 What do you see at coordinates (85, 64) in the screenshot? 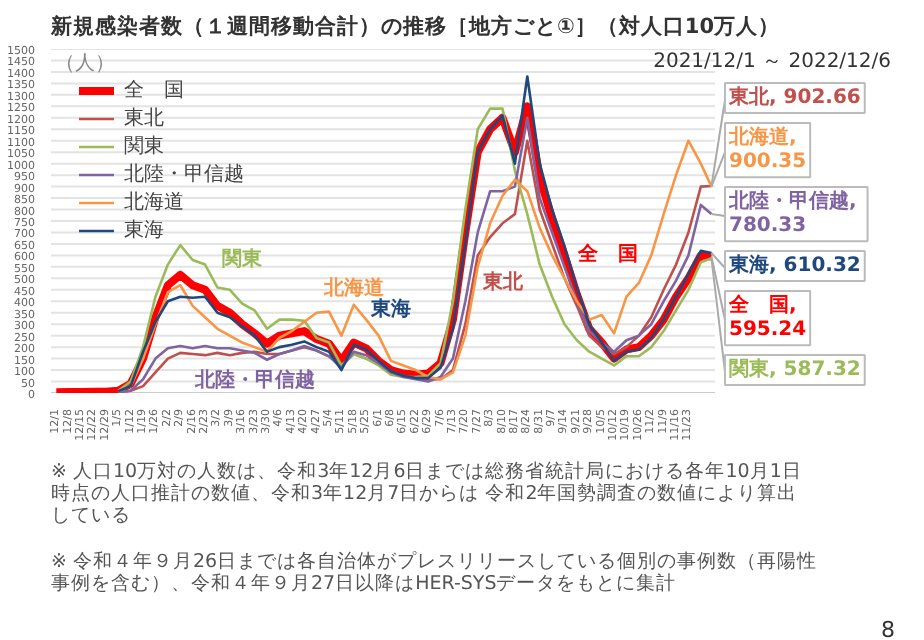
I see `y-axis-title: （人）` at bounding box center [85, 64].